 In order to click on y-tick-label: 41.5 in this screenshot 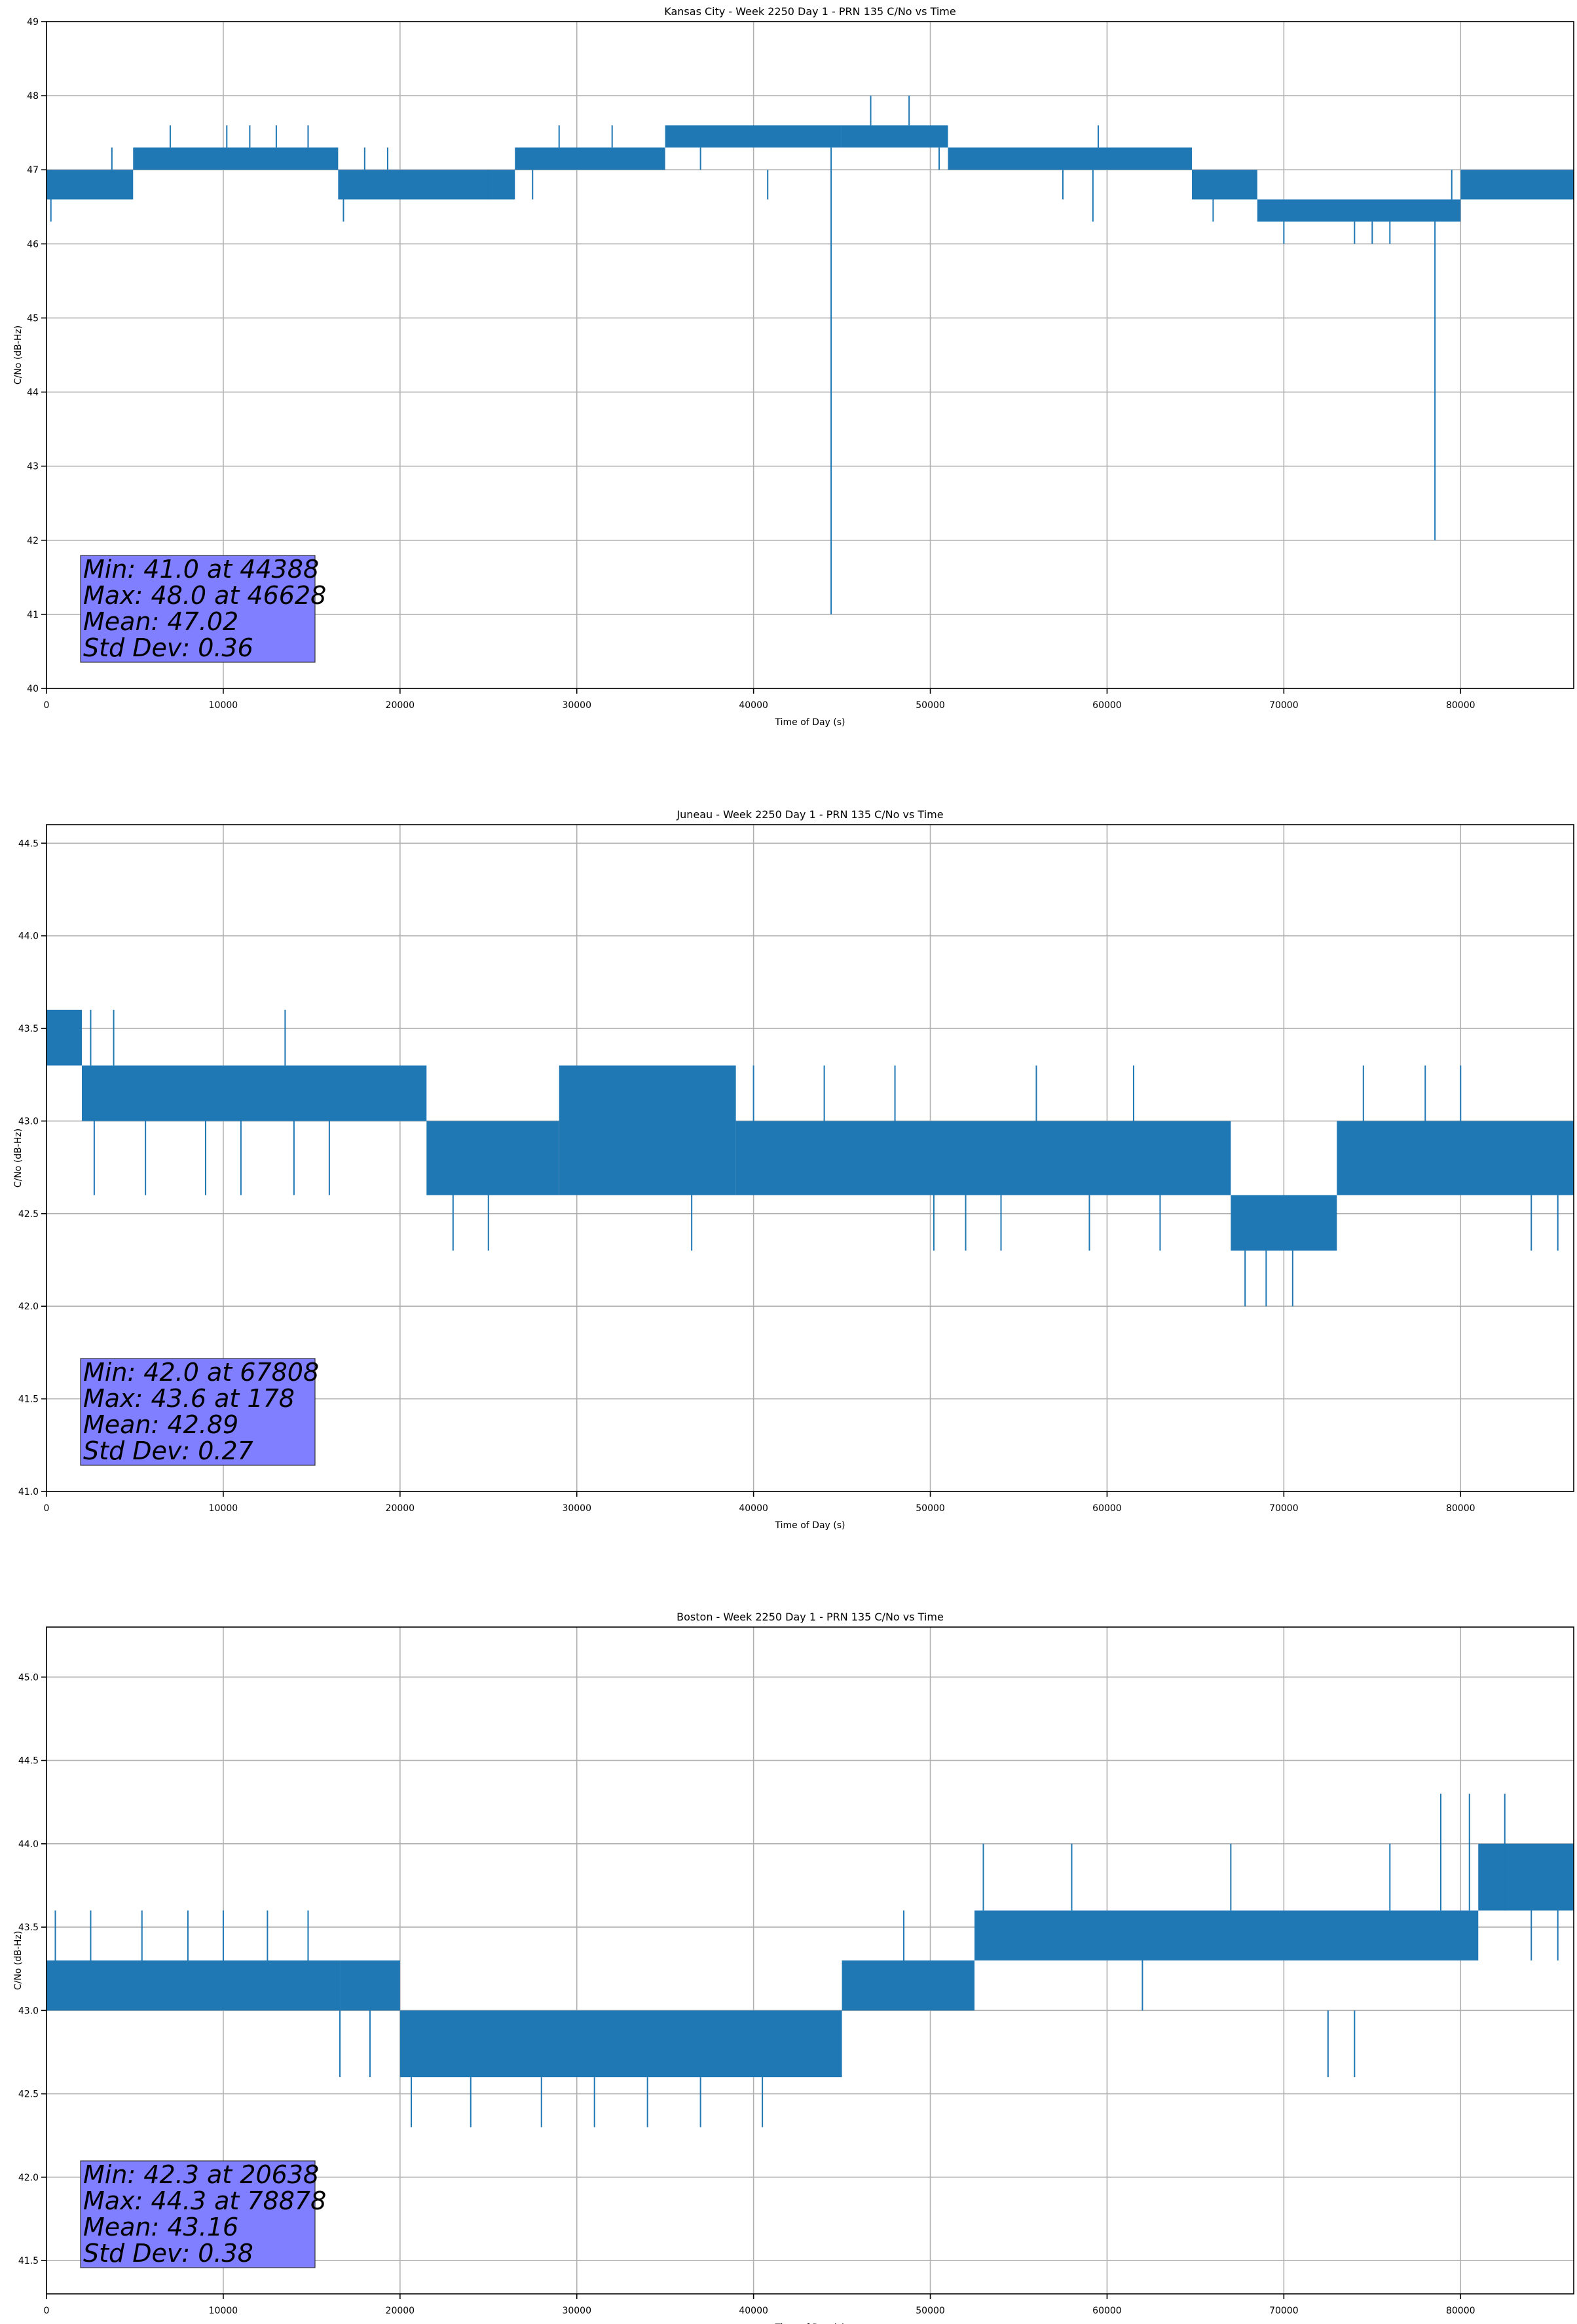, I will do `click(28, 2261)`.